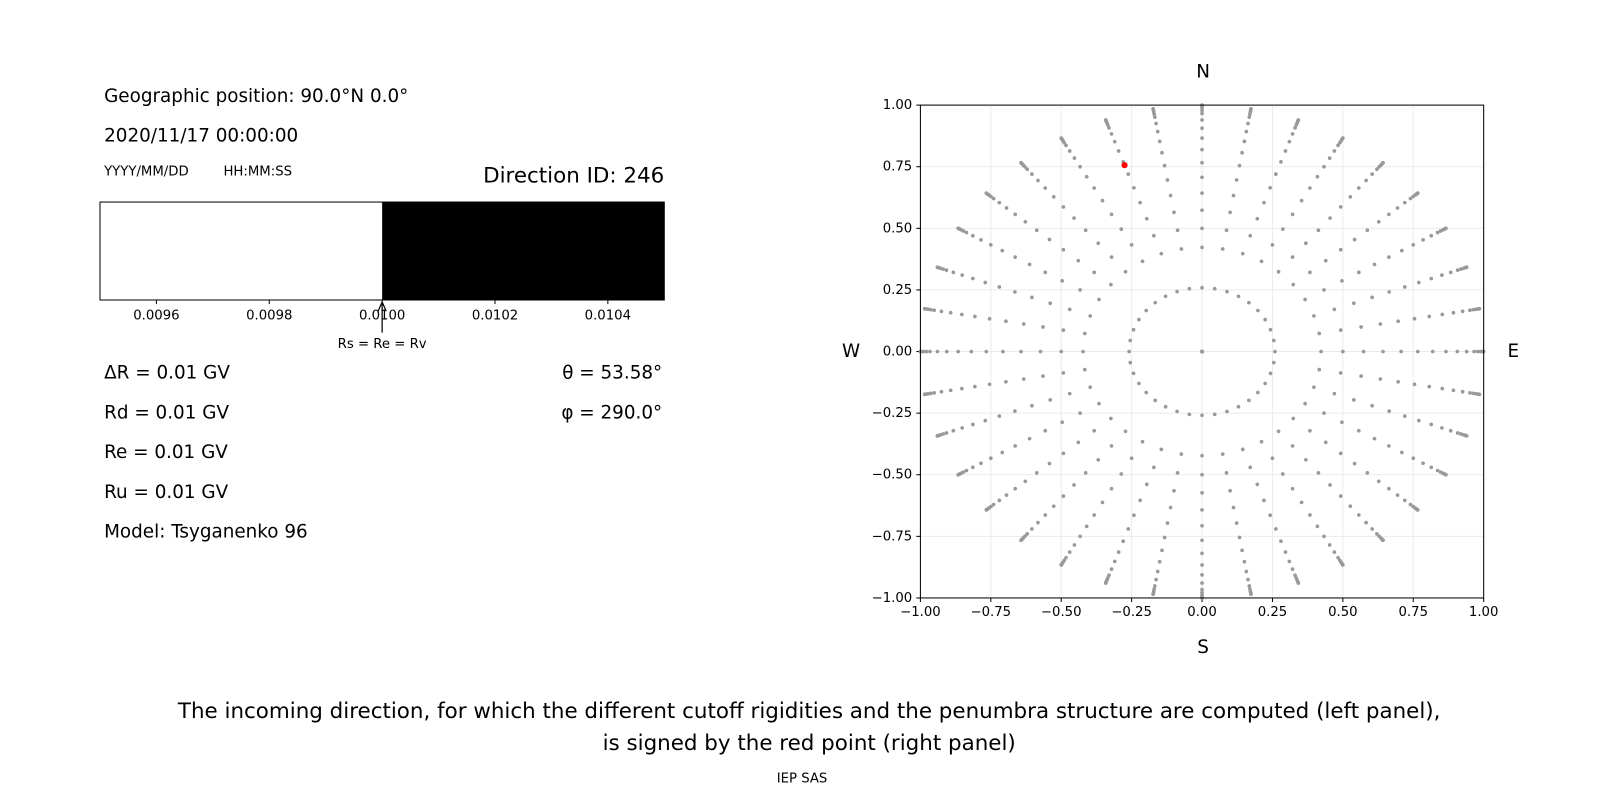 The image size is (1600, 800). Describe the element at coordinates (892, 475) in the screenshot. I see `y-tick-label: −0.50` at that location.